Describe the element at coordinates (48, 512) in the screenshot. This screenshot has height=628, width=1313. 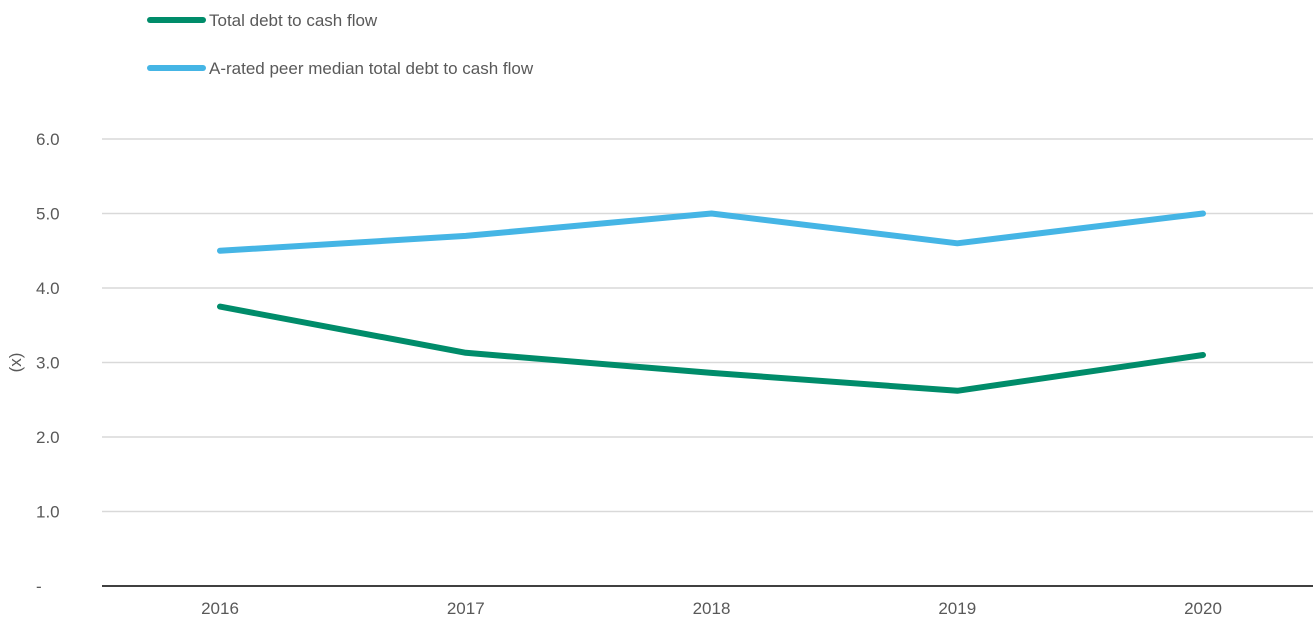
I see `y-tick-label: 1.0` at that location.